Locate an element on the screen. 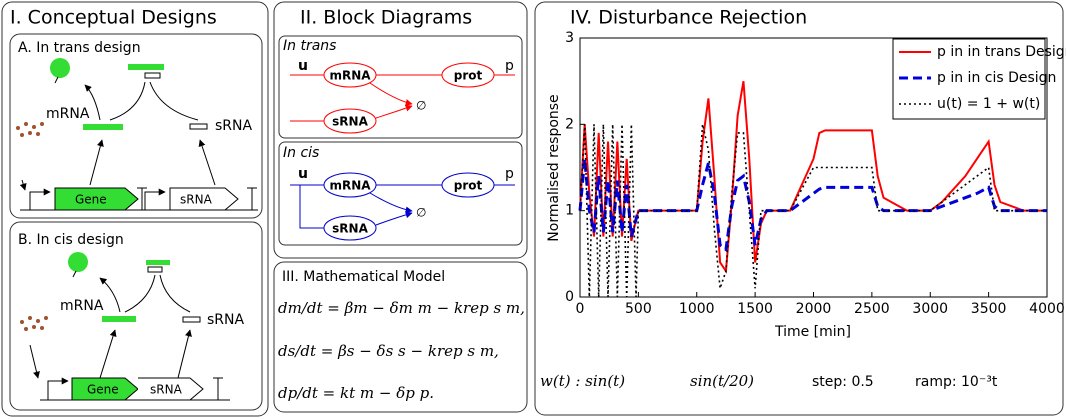  annotation: step: 0.5 is located at coordinates (843, 382).